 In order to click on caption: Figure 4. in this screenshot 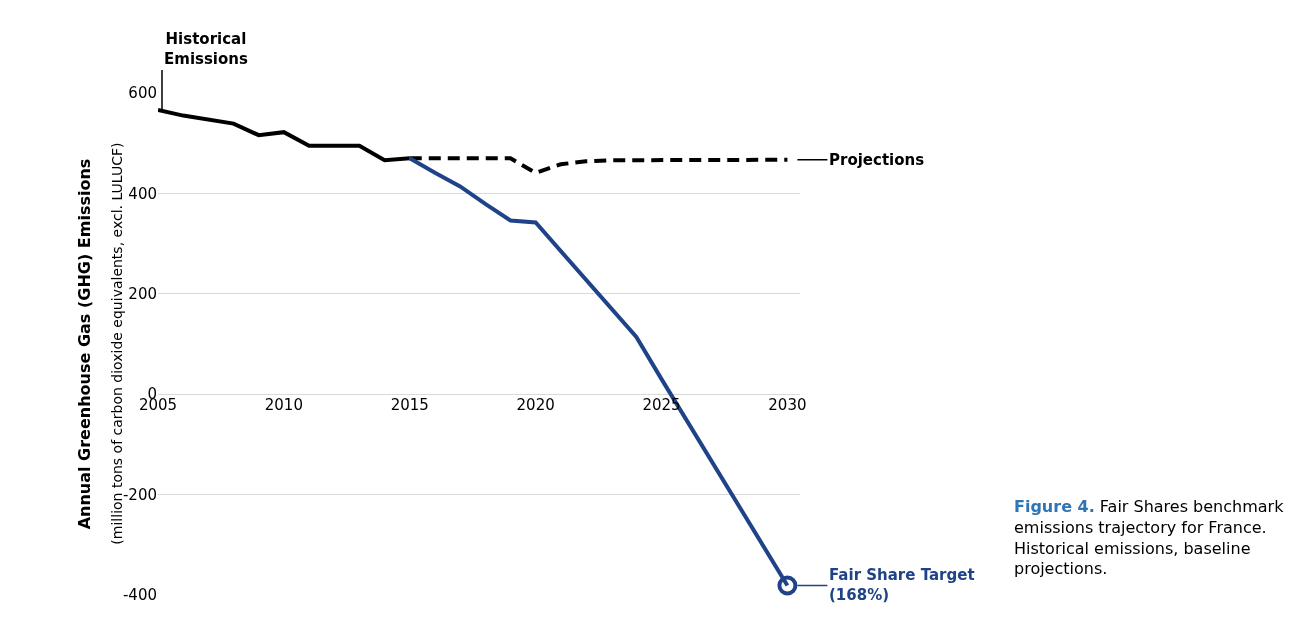, I will do `click(1054, 506)`.